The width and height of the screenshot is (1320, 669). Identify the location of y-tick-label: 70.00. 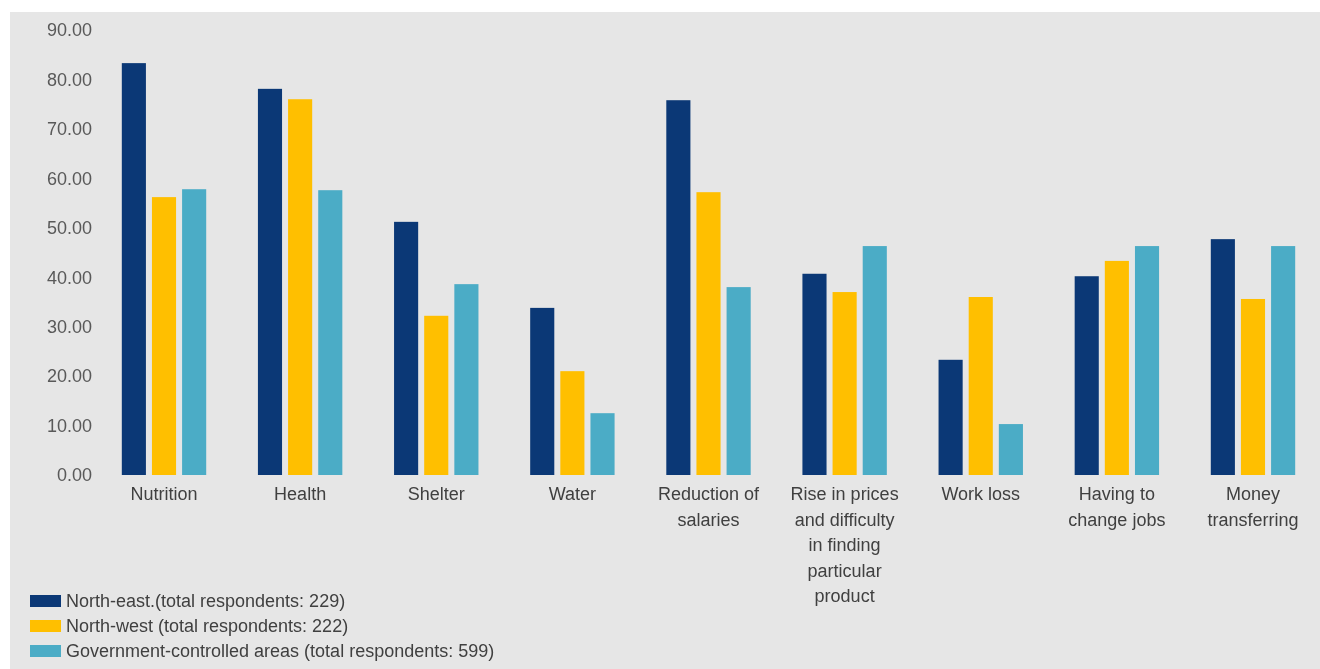
(69, 129).